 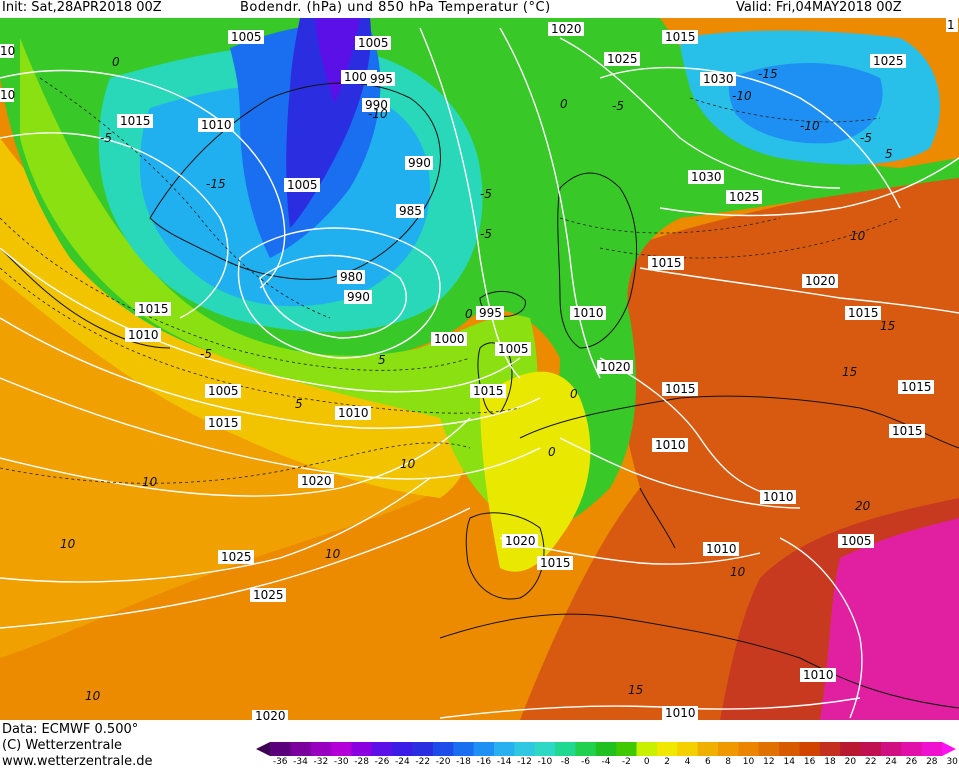 What do you see at coordinates (706, 177) in the screenshot?
I see `isobar-label: 1030` at bounding box center [706, 177].